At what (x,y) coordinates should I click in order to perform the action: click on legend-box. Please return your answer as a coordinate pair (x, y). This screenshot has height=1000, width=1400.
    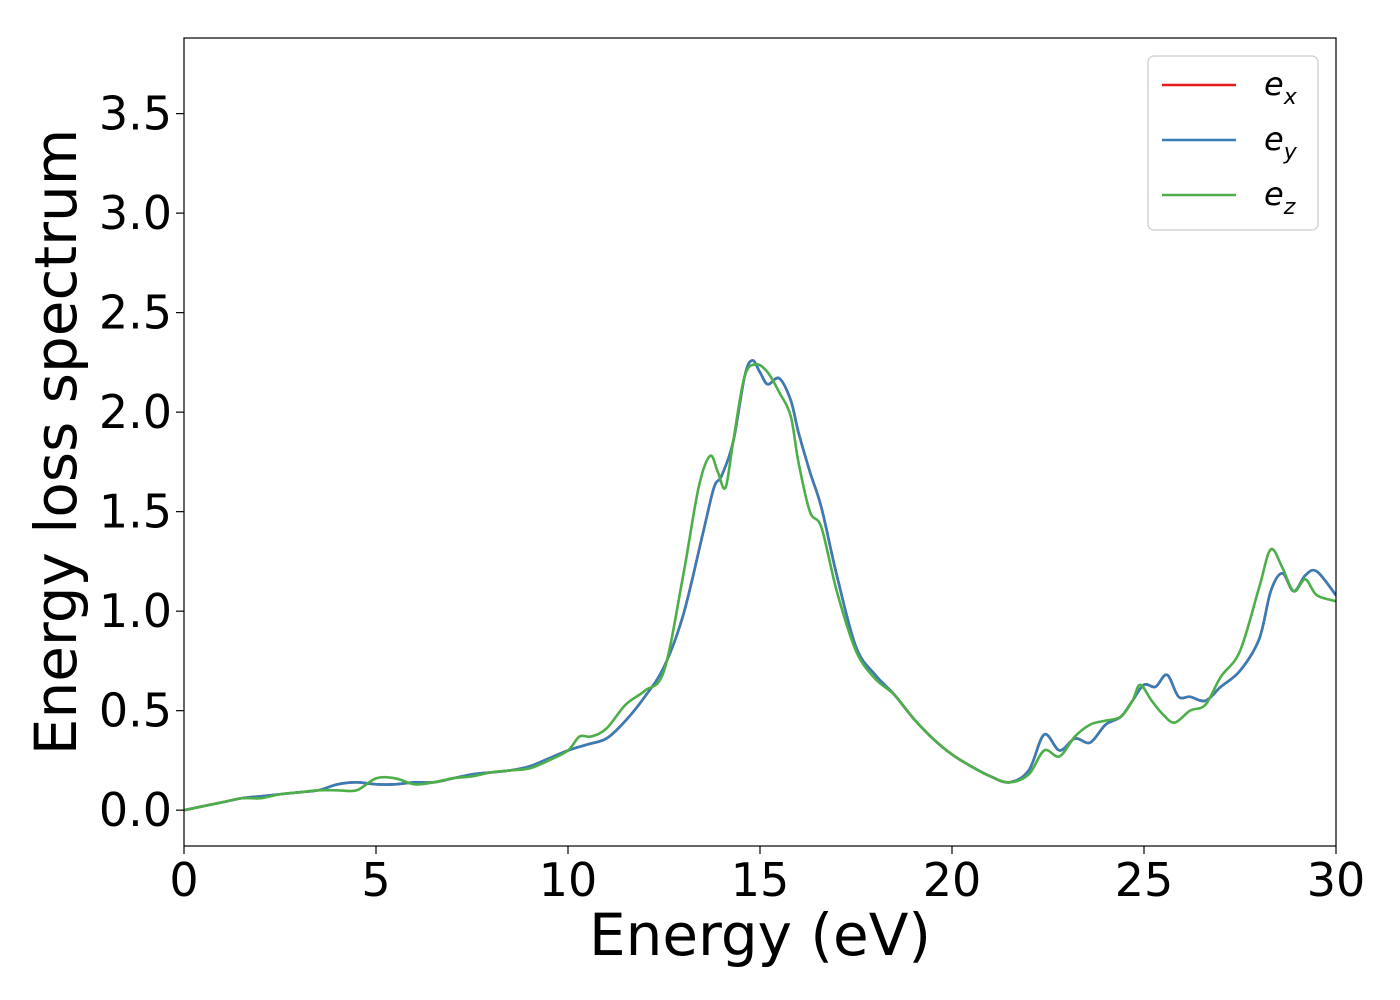
    Looking at the image, I should click on (1233, 143).